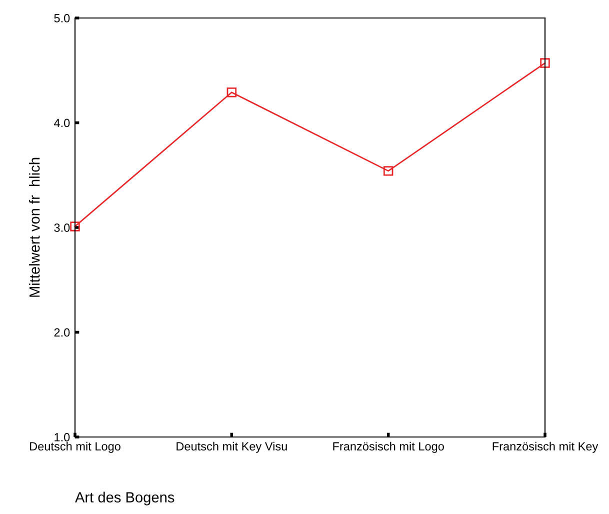 This screenshot has width=609, height=514. Describe the element at coordinates (231, 447) in the screenshot. I see `x-tick-label: Deutsch mit Key Visu` at that location.